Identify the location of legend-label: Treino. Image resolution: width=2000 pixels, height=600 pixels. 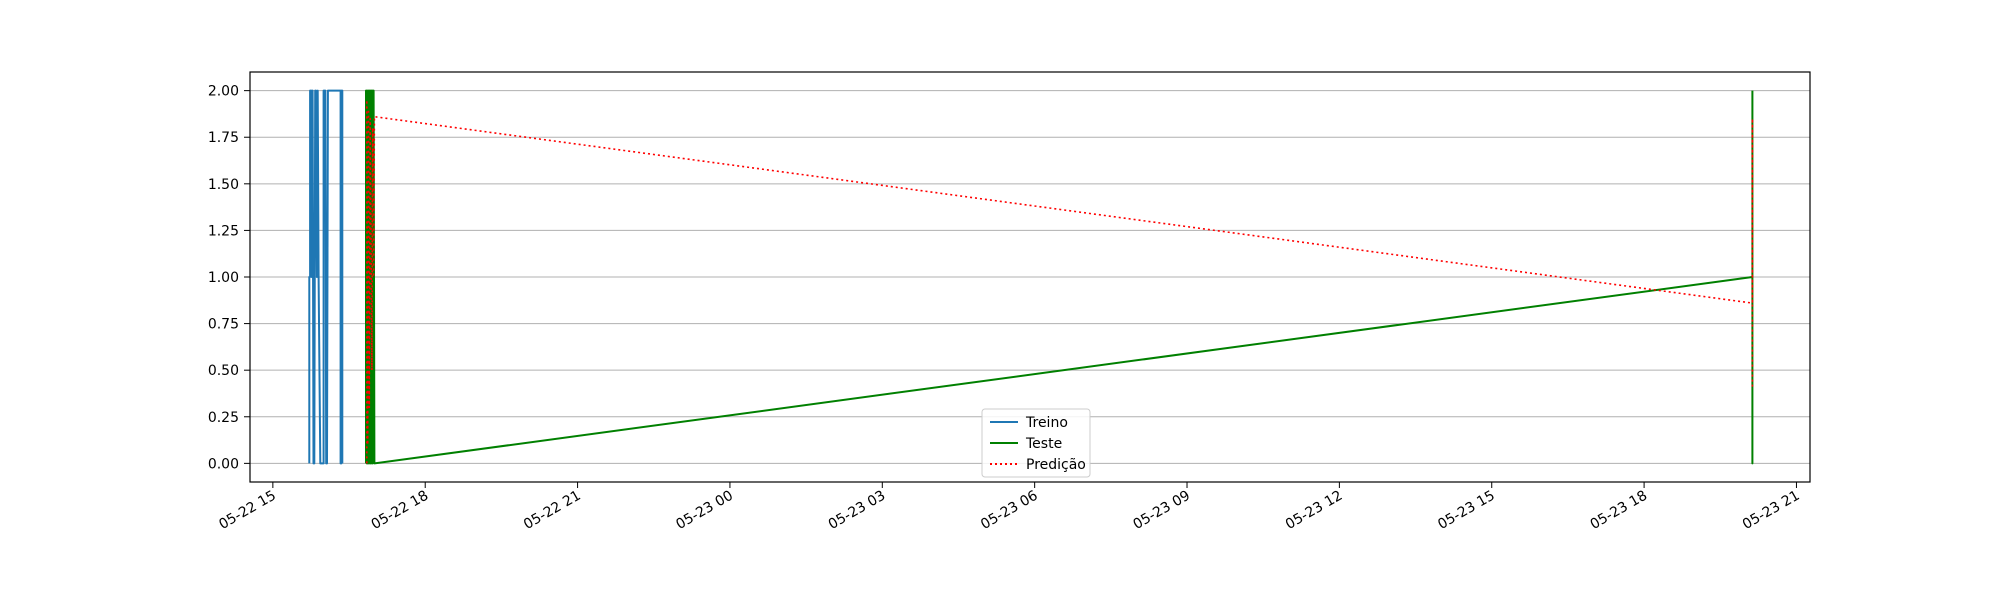
(1046, 423).